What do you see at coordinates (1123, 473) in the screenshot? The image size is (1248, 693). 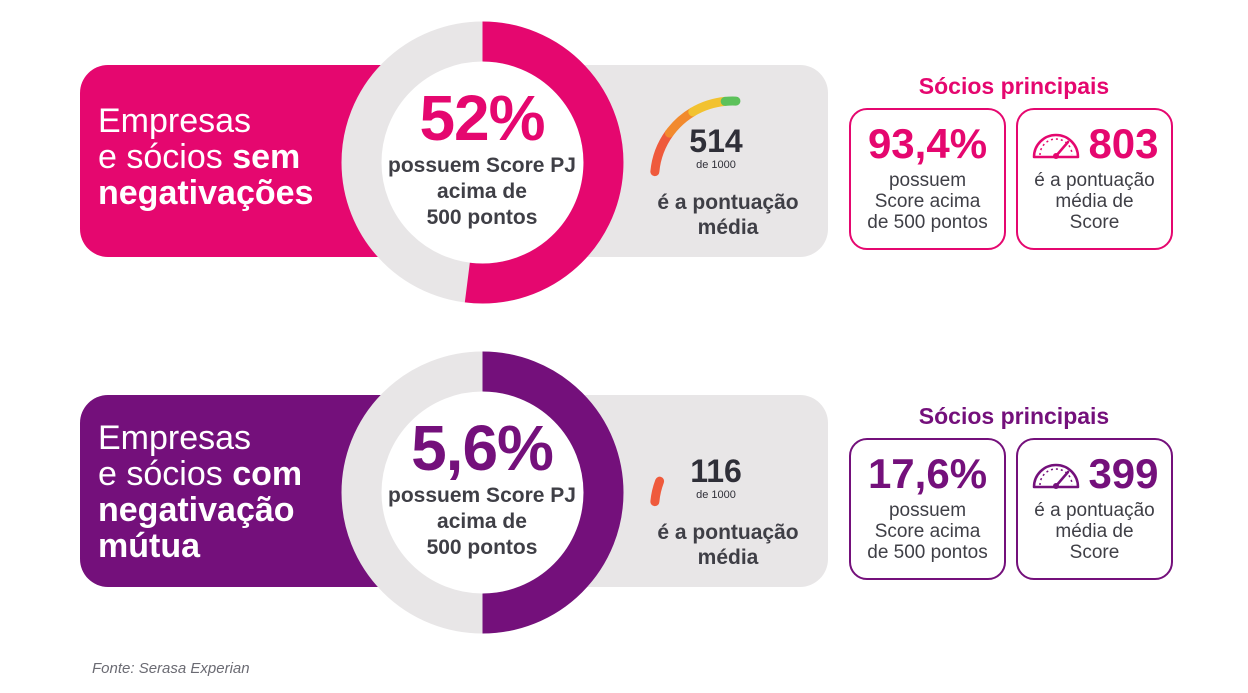 I see `socios-score: 399` at bounding box center [1123, 473].